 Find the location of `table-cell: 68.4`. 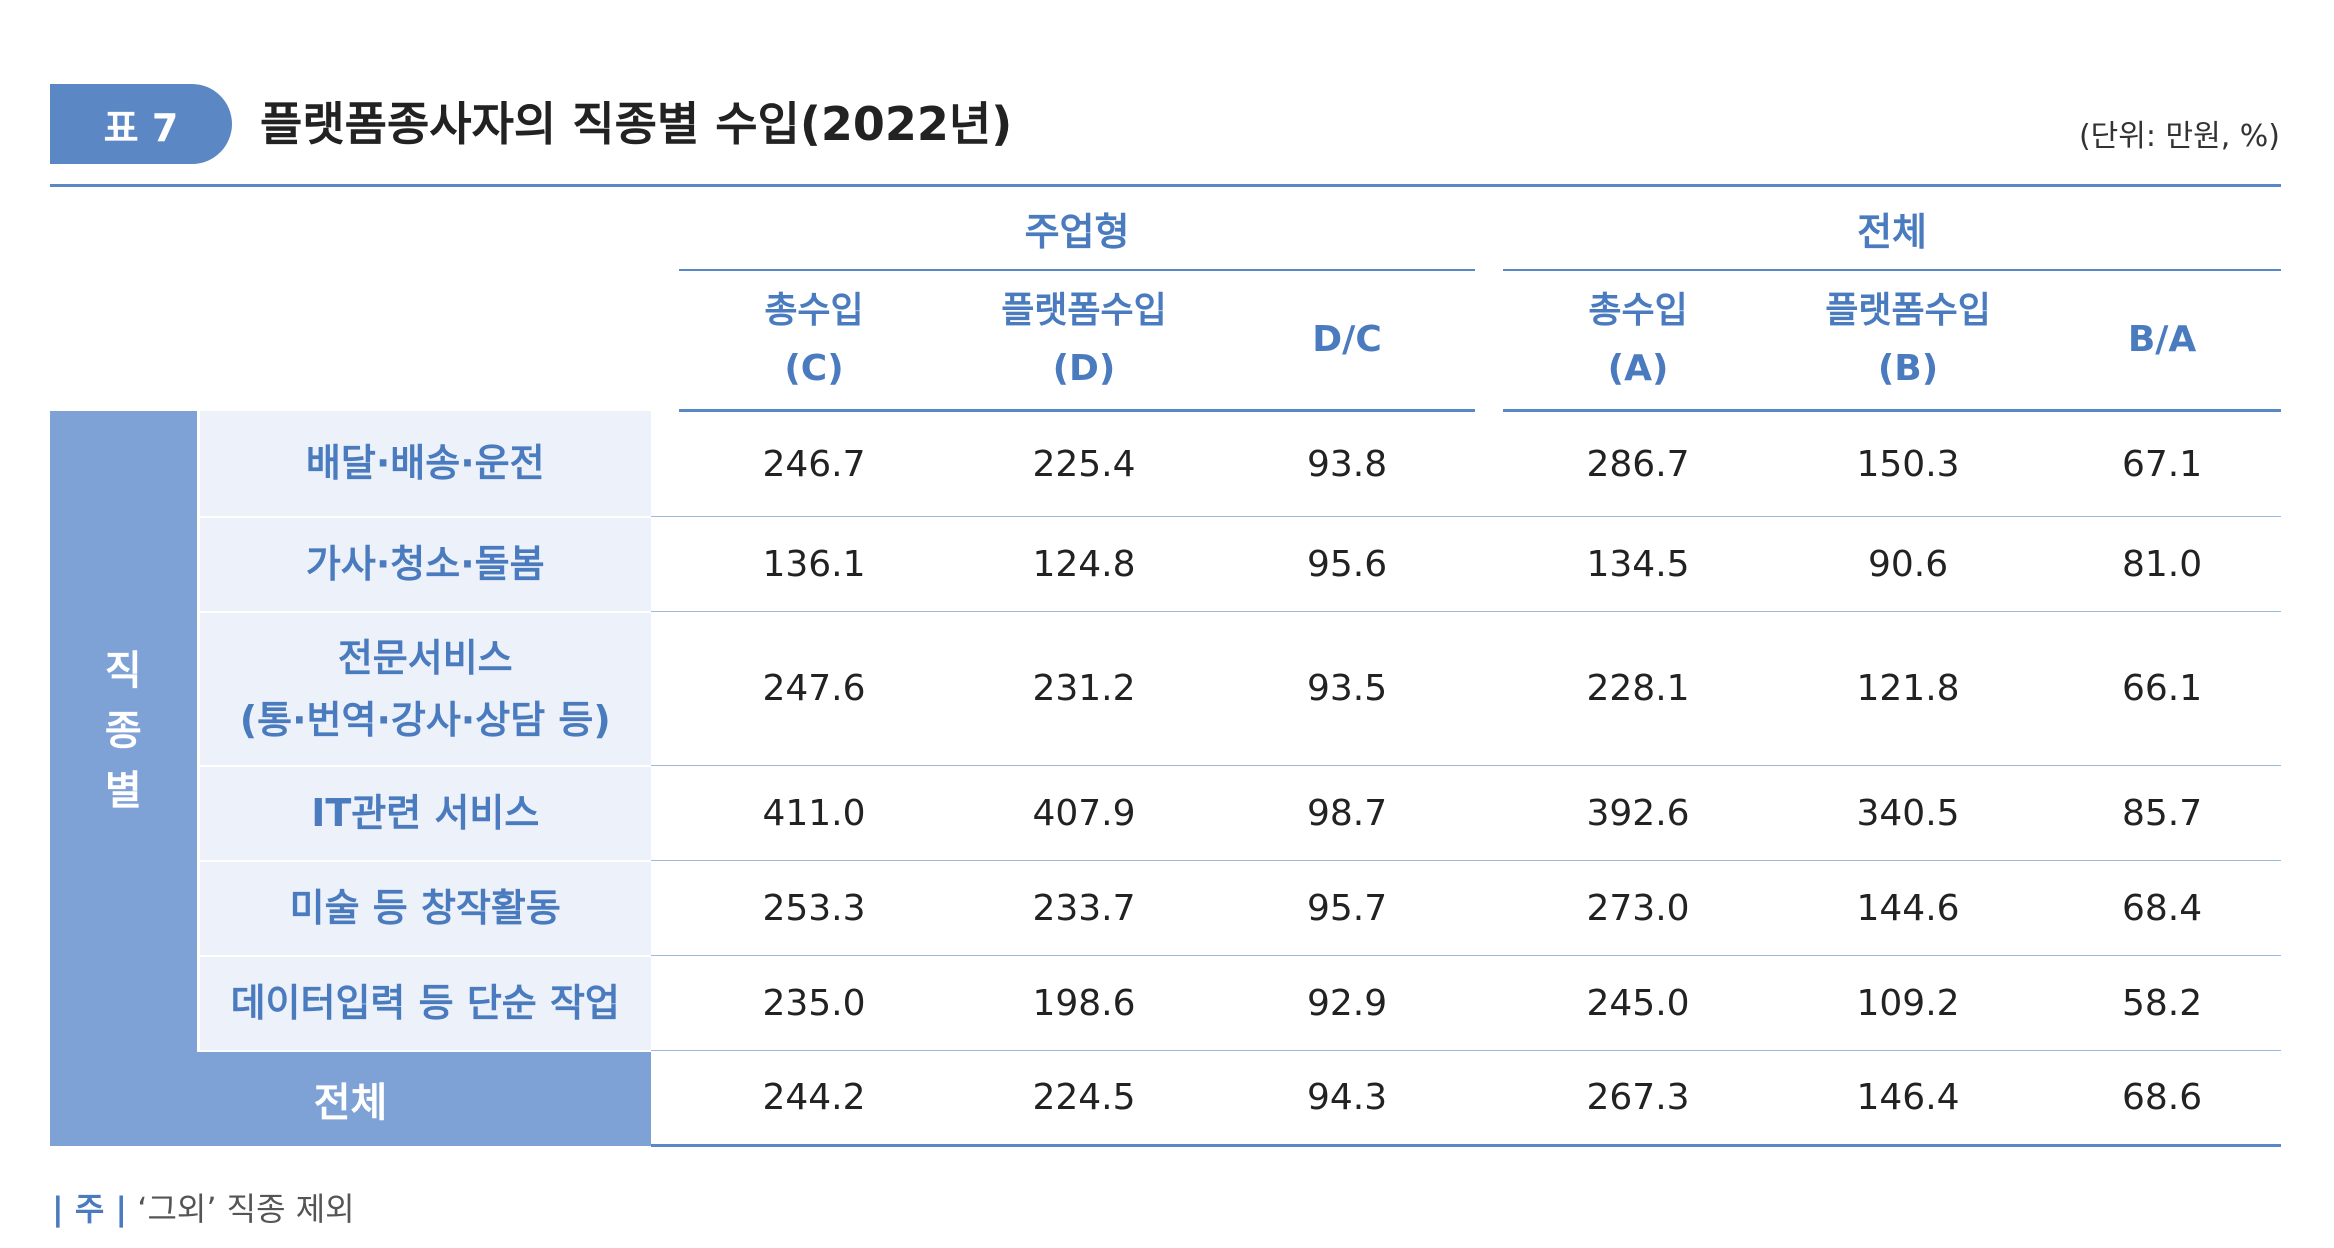

table-cell: 68.4 is located at coordinates (2162, 908).